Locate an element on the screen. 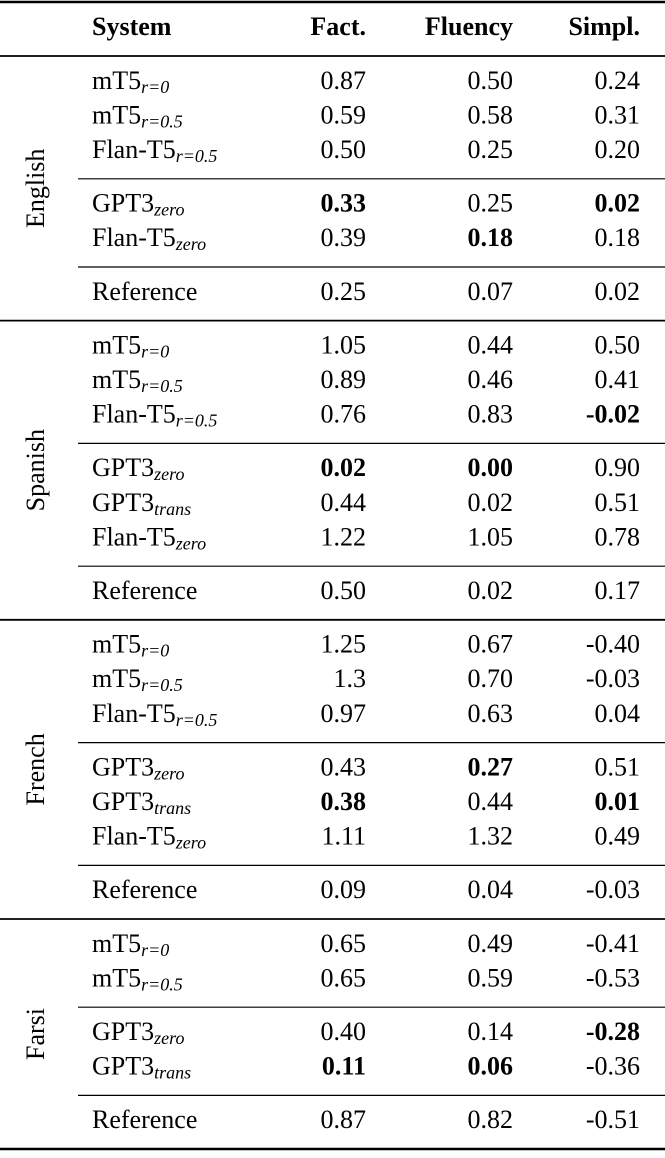 This screenshot has height=1158, width=665. score: 0.46 is located at coordinates (491, 379).